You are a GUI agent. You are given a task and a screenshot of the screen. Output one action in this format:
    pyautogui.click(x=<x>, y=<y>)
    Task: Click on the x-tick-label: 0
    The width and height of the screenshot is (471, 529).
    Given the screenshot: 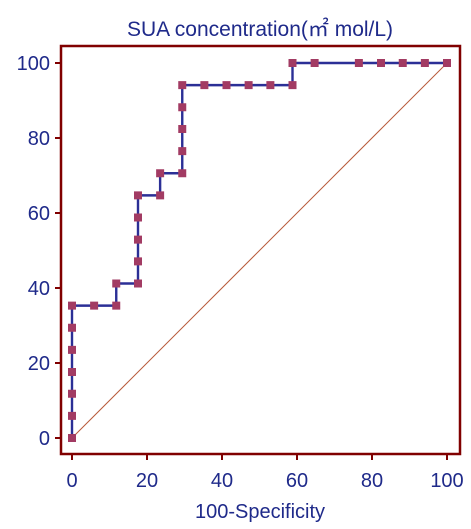 What is the action you would take?
    pyautogui.click(x=71, y=481)
    